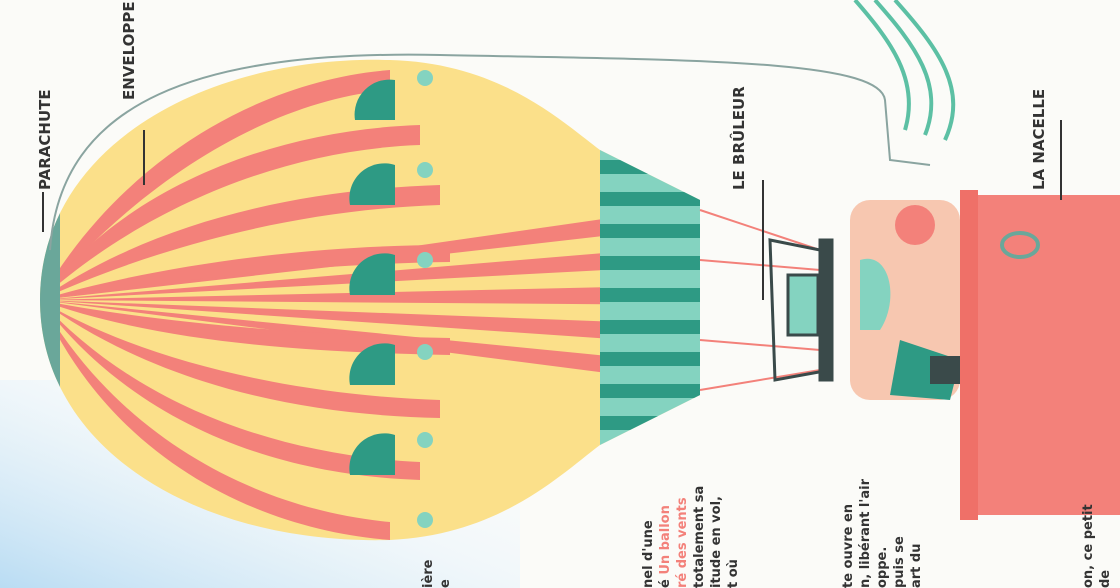 This screenshot has width=1120, height=588. Describe the element at coordinates (682, 542) in the screenshot. I see `highlight-text: ré des vents` at that location.